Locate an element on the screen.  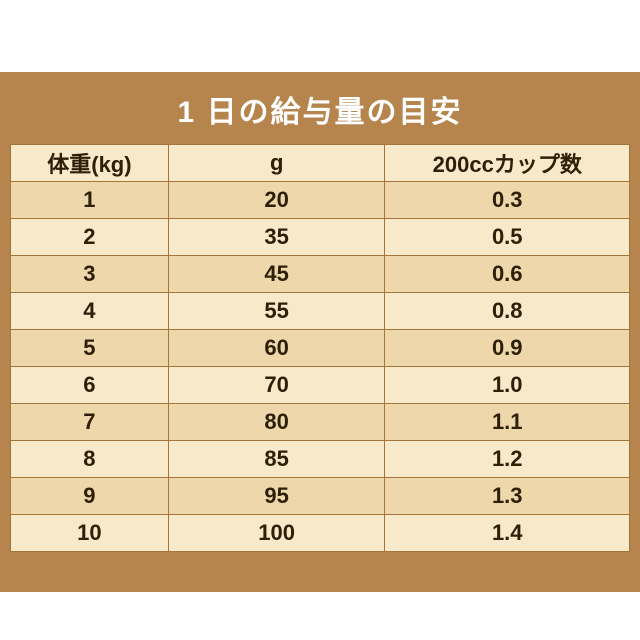
table-cell: 1.2 is located at coordinates (507, 459).